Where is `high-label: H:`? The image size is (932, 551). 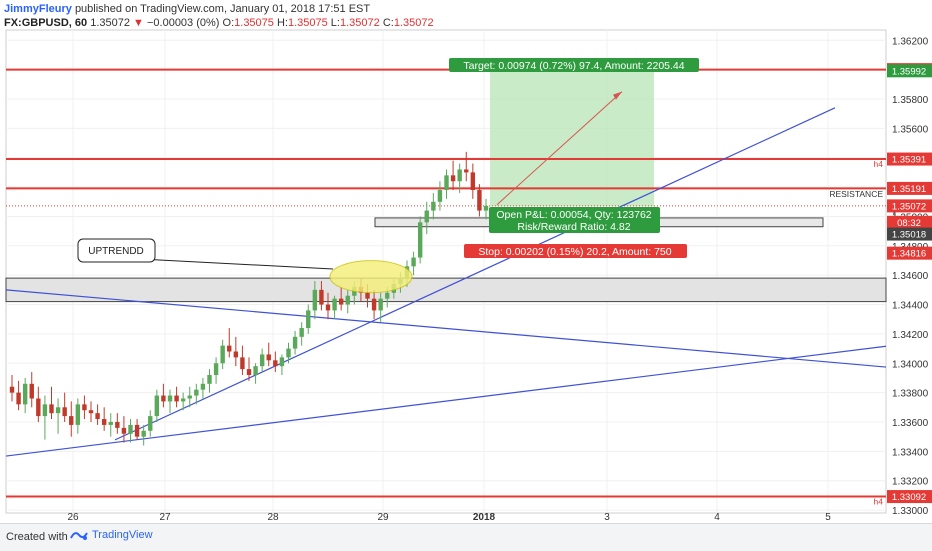
high-label: H: is located at coordinates (282, 23).